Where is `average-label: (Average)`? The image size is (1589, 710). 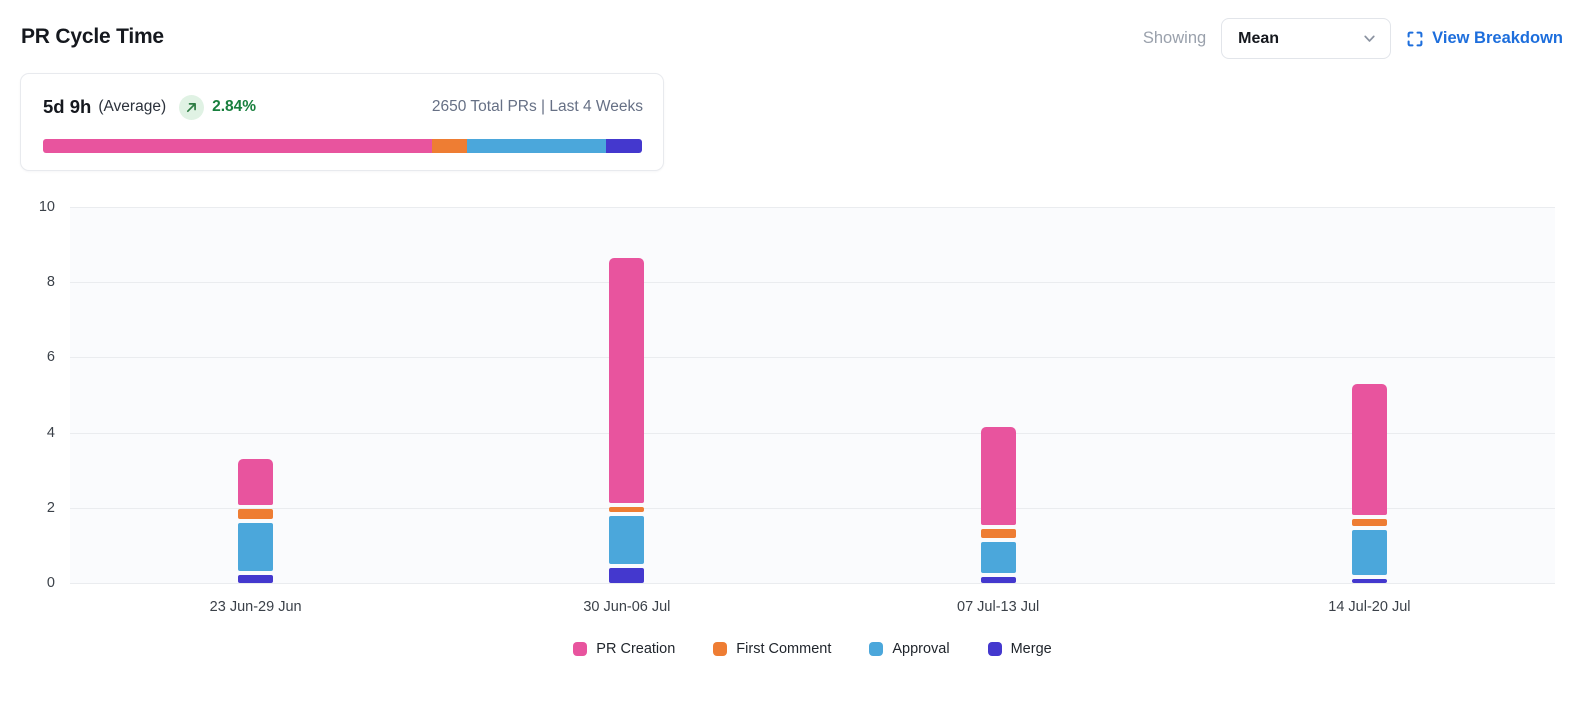
average-label: (Average) is located at coordinates (132, 106).